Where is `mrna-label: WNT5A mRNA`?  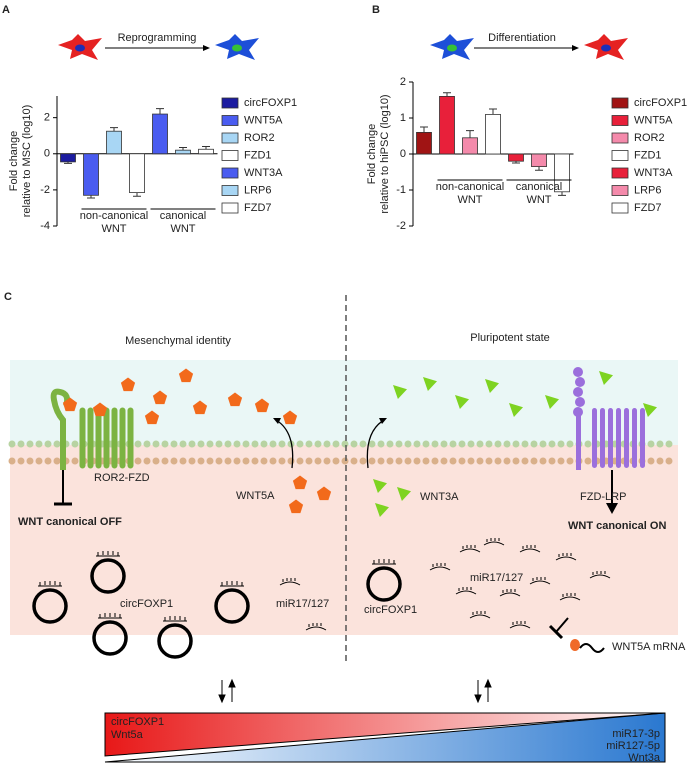 mrna-label: WNT5A mRNA is located at coordinates (649, 647).